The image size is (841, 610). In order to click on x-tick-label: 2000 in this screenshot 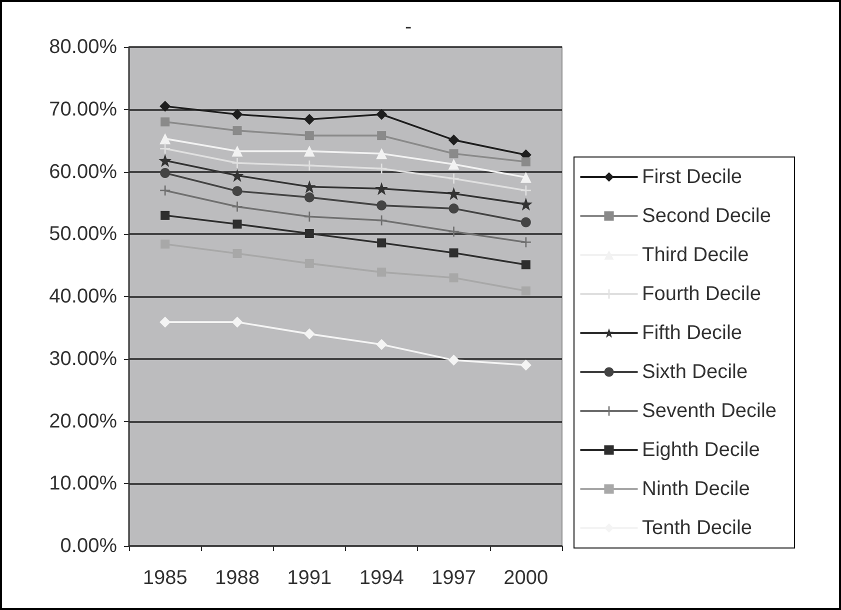, I will do `click(526, 578)`.